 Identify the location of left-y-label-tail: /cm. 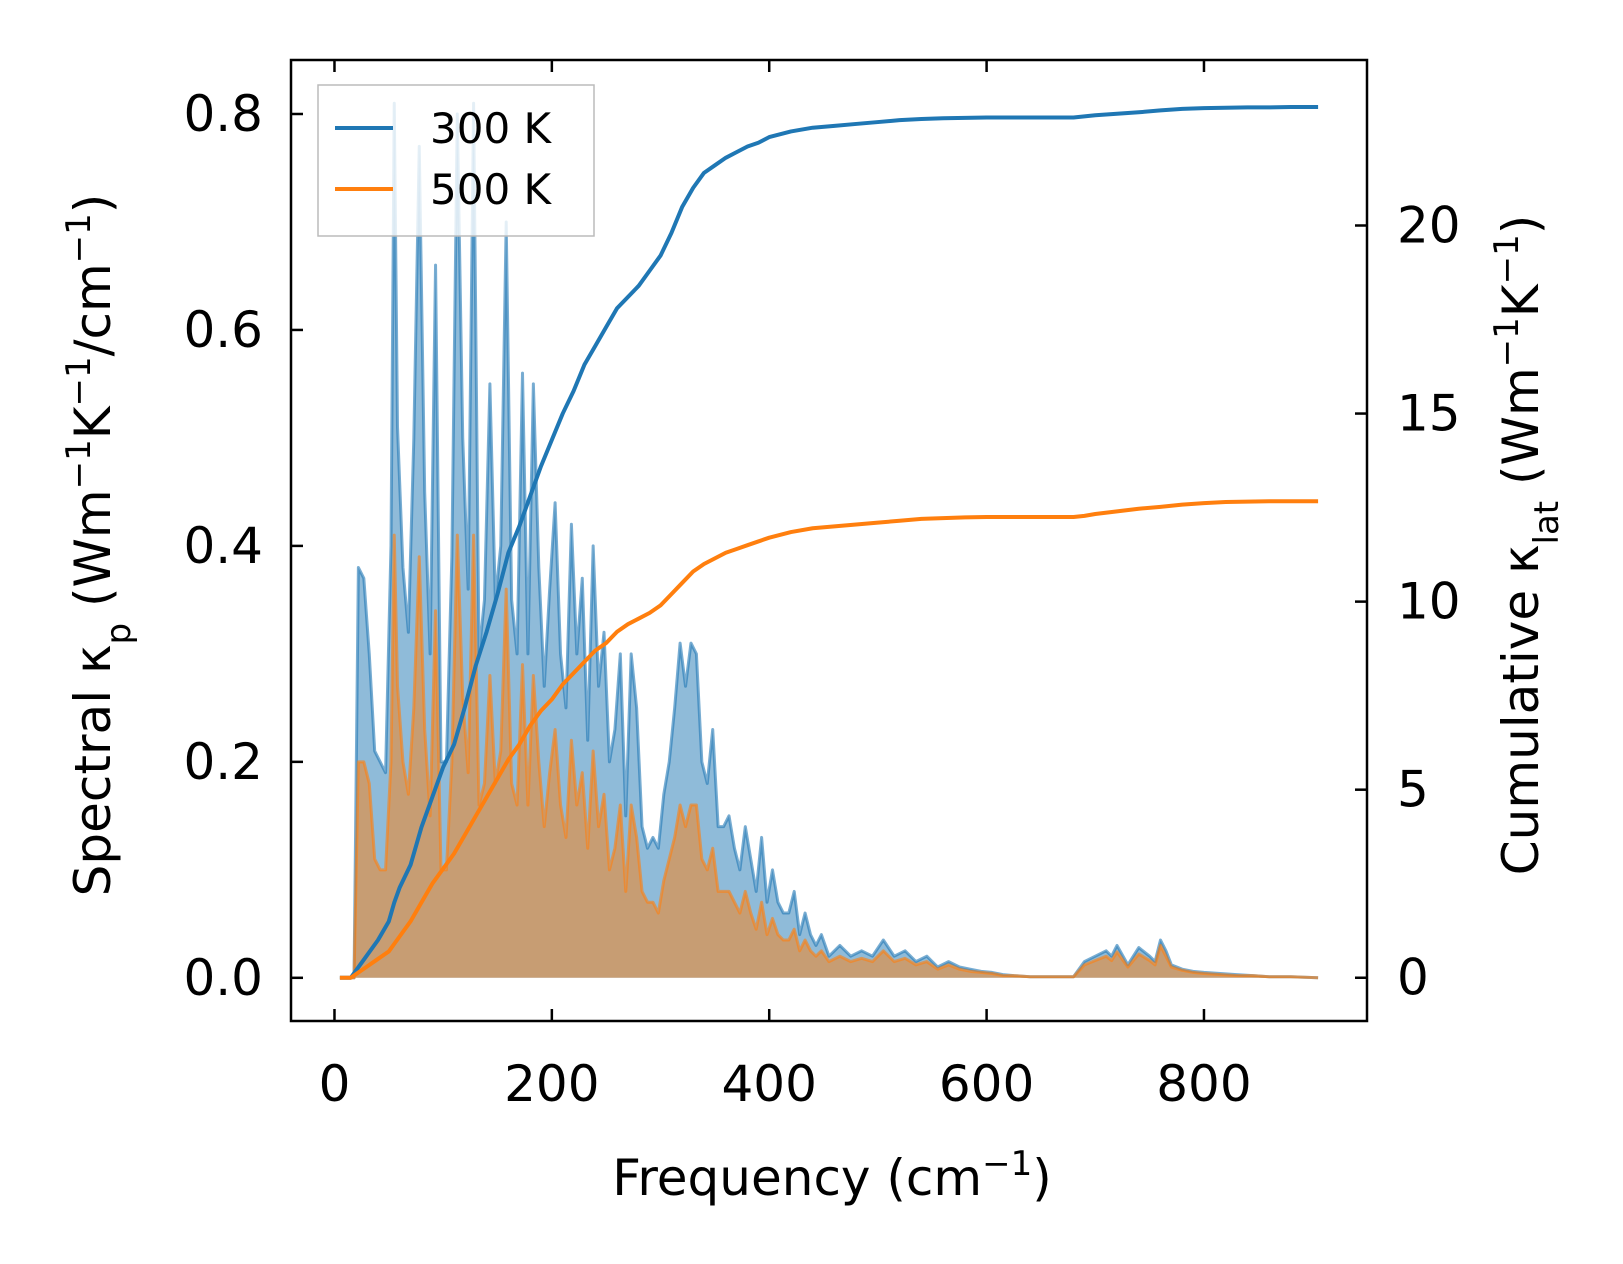
(93, 309).